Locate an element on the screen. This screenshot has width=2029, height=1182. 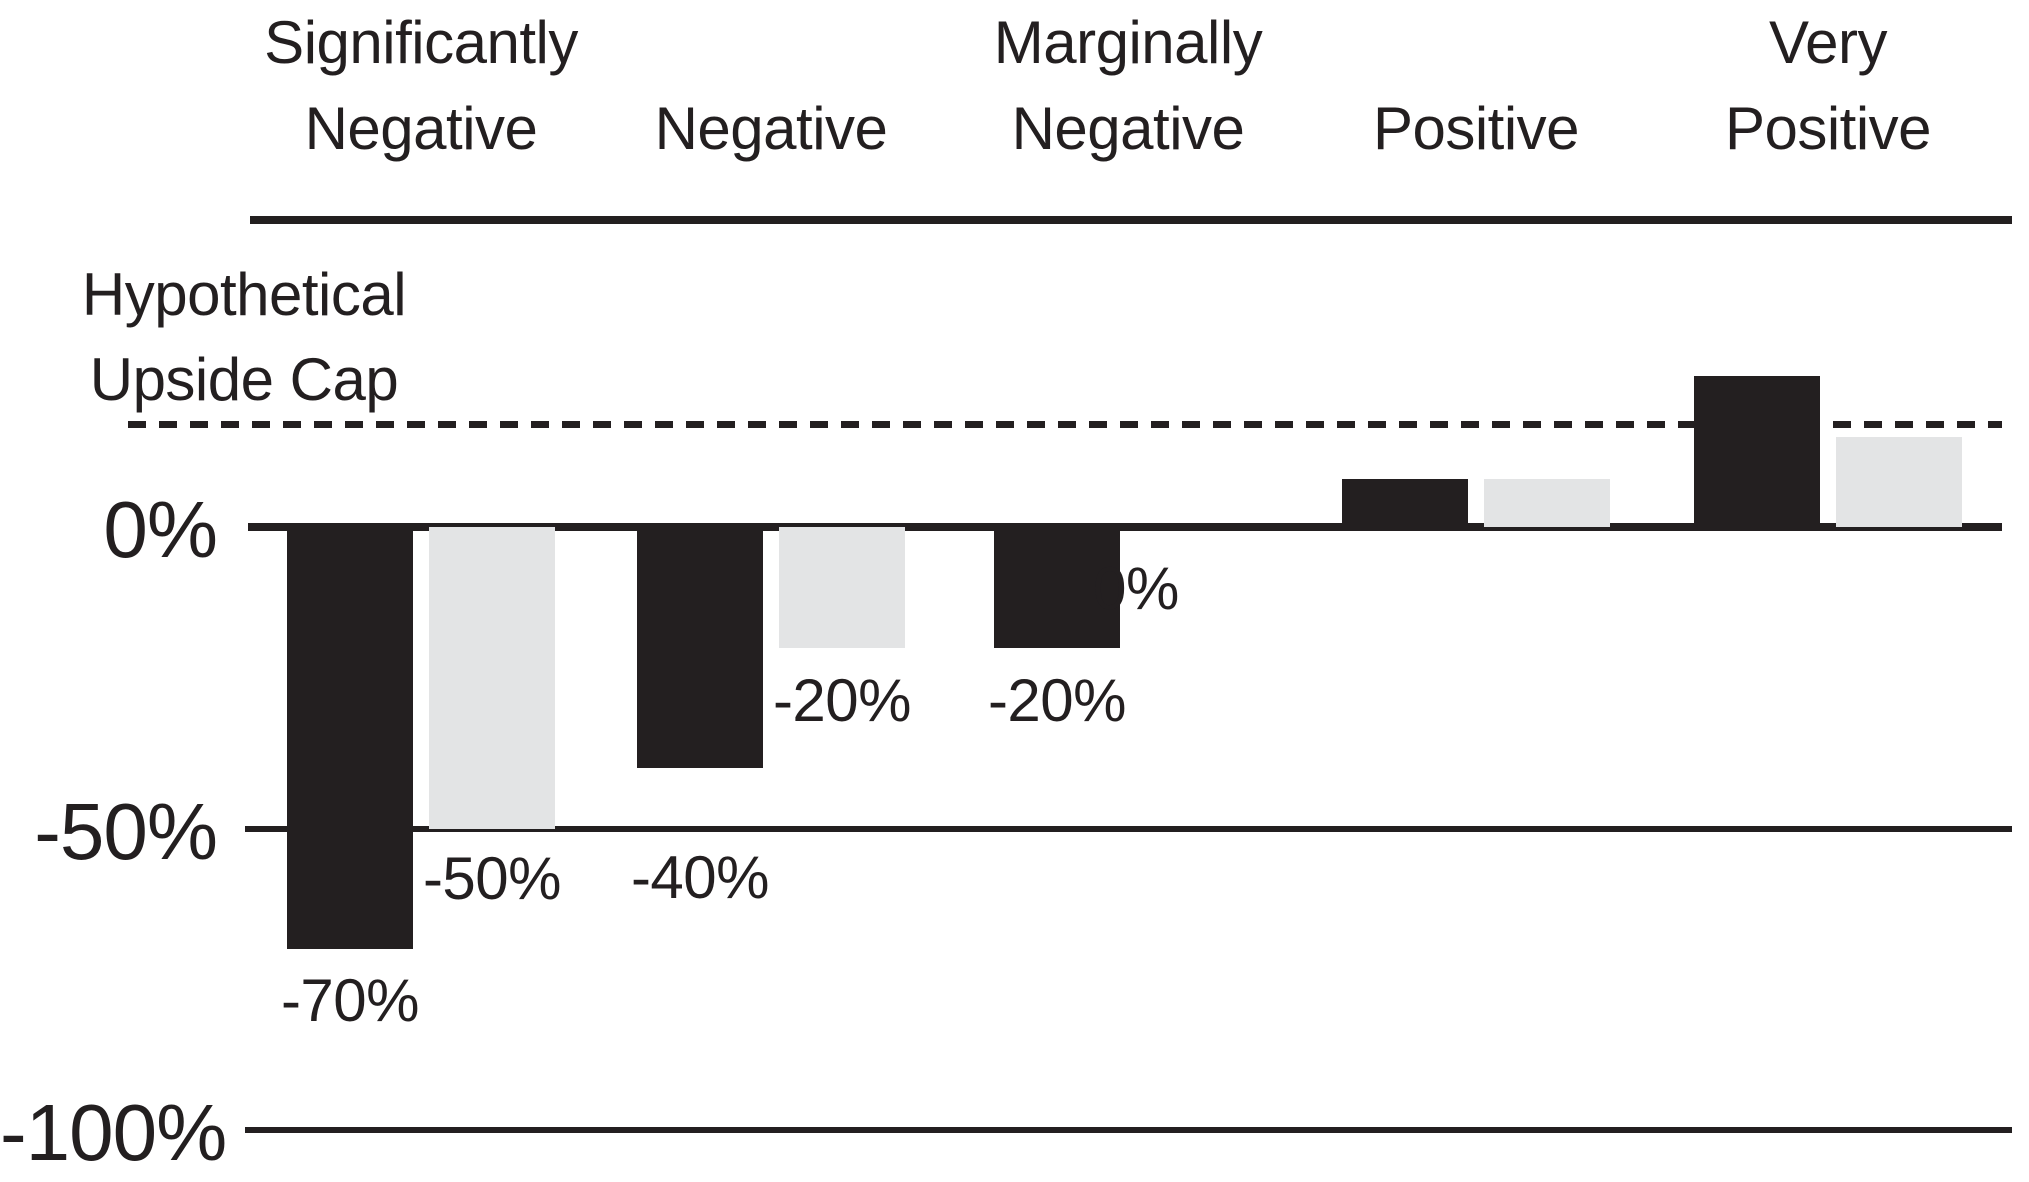
category-label-line: Very is located at coordinates (1828, 42).